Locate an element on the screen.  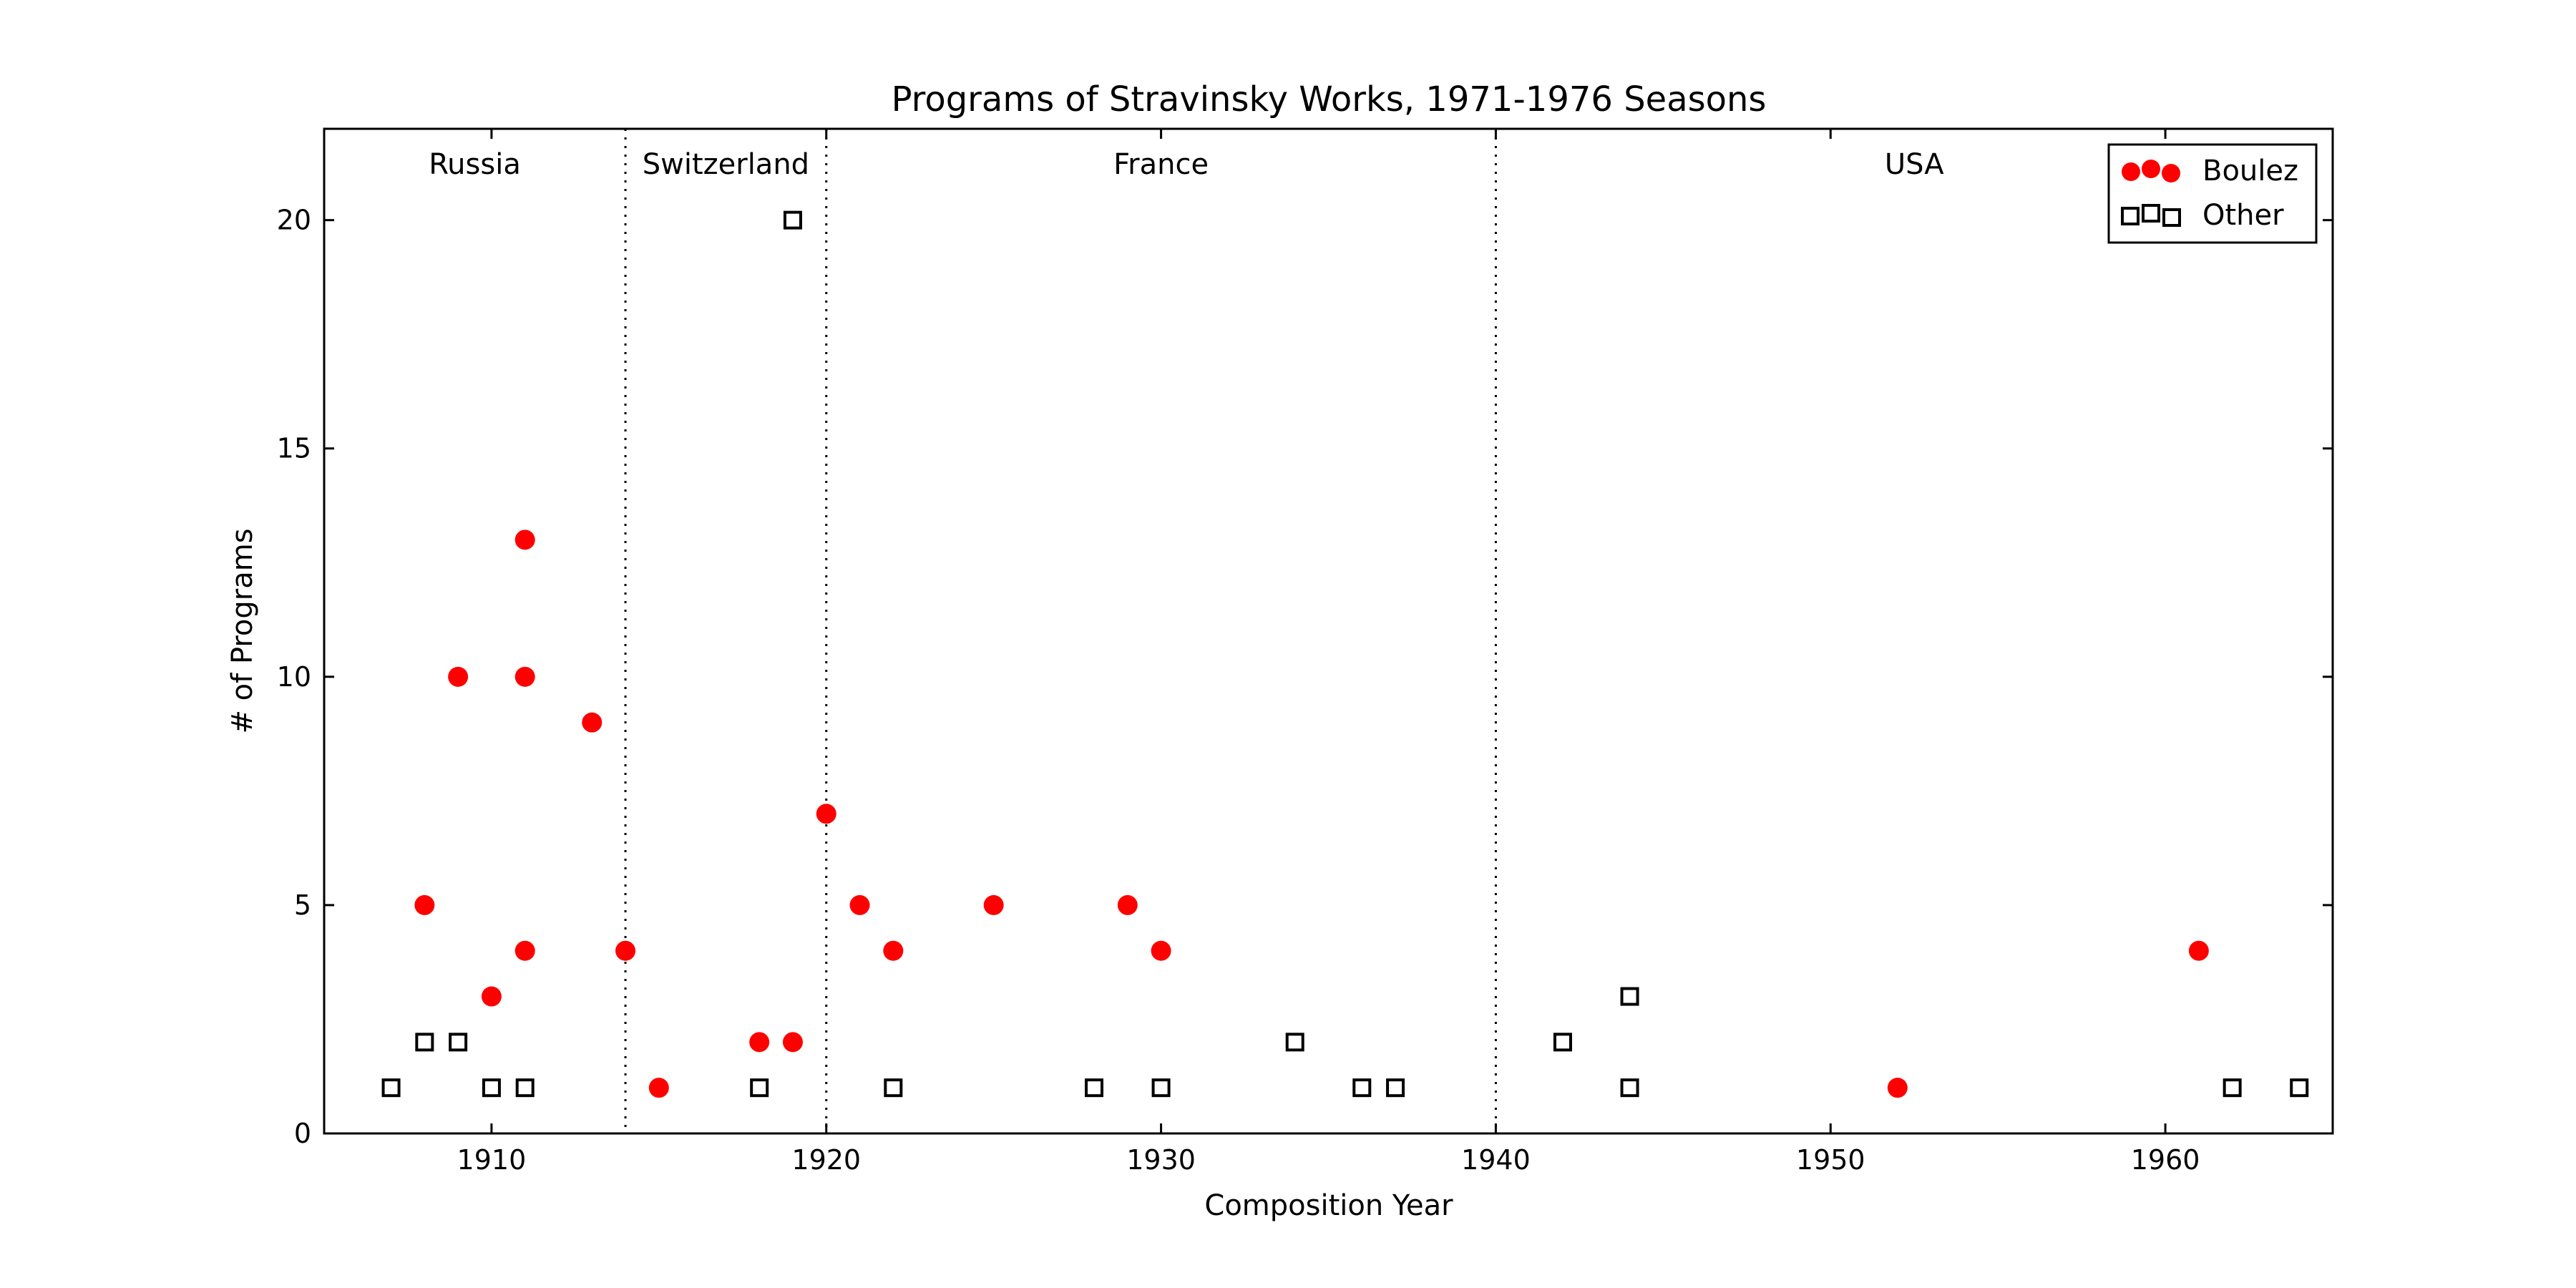
legend-entry-other: Other is located at coordinates (2202, 215).